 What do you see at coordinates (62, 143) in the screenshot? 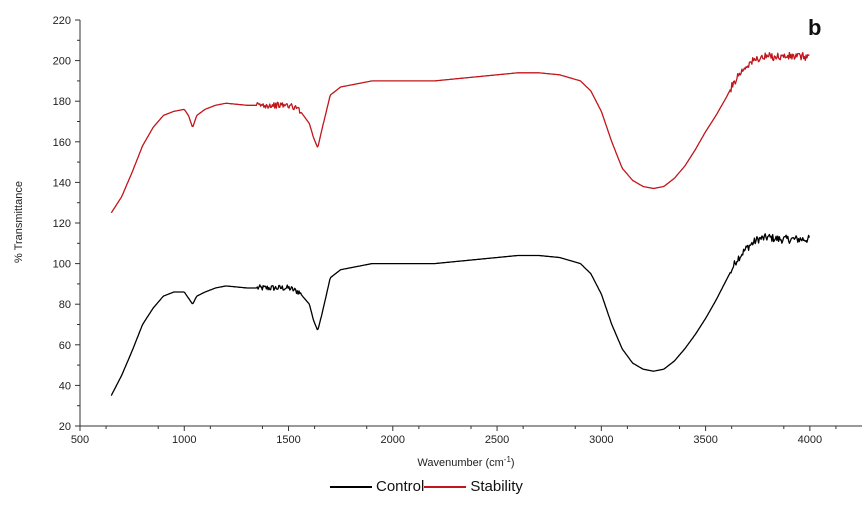
I see `y-tick-label: 160` at bounding box center [62, 143].